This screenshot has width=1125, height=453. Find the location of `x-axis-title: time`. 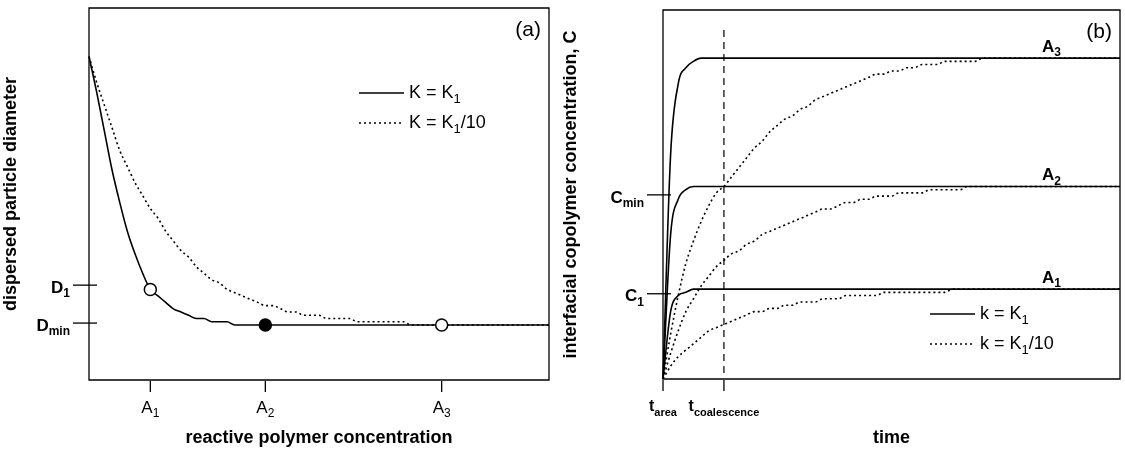

x-axis-title: time is located at coordinates (891, 437).